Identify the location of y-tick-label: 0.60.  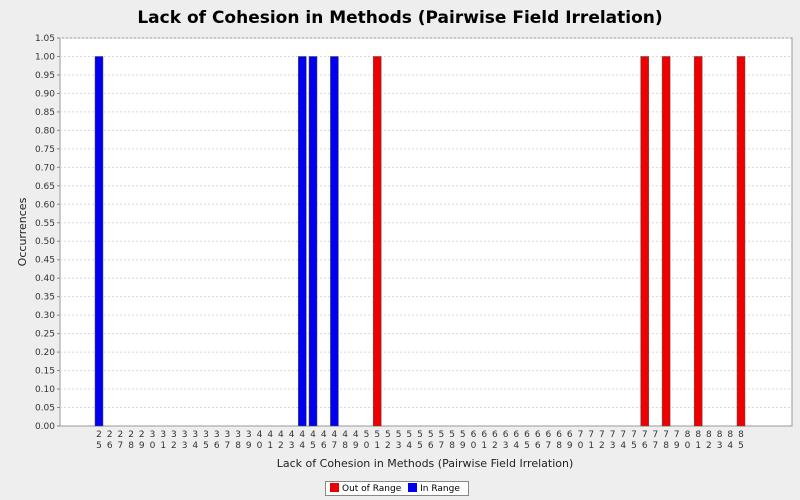
(45, 205).